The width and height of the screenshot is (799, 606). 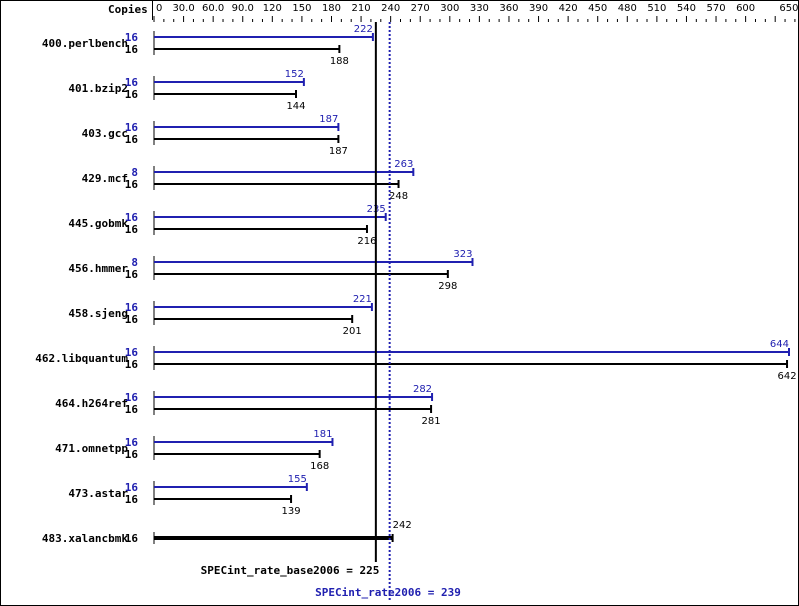 What do you see at coordinates (568, 8) in the screenshot?
I see `tick-label: 420` at bounding box center [568, 8].